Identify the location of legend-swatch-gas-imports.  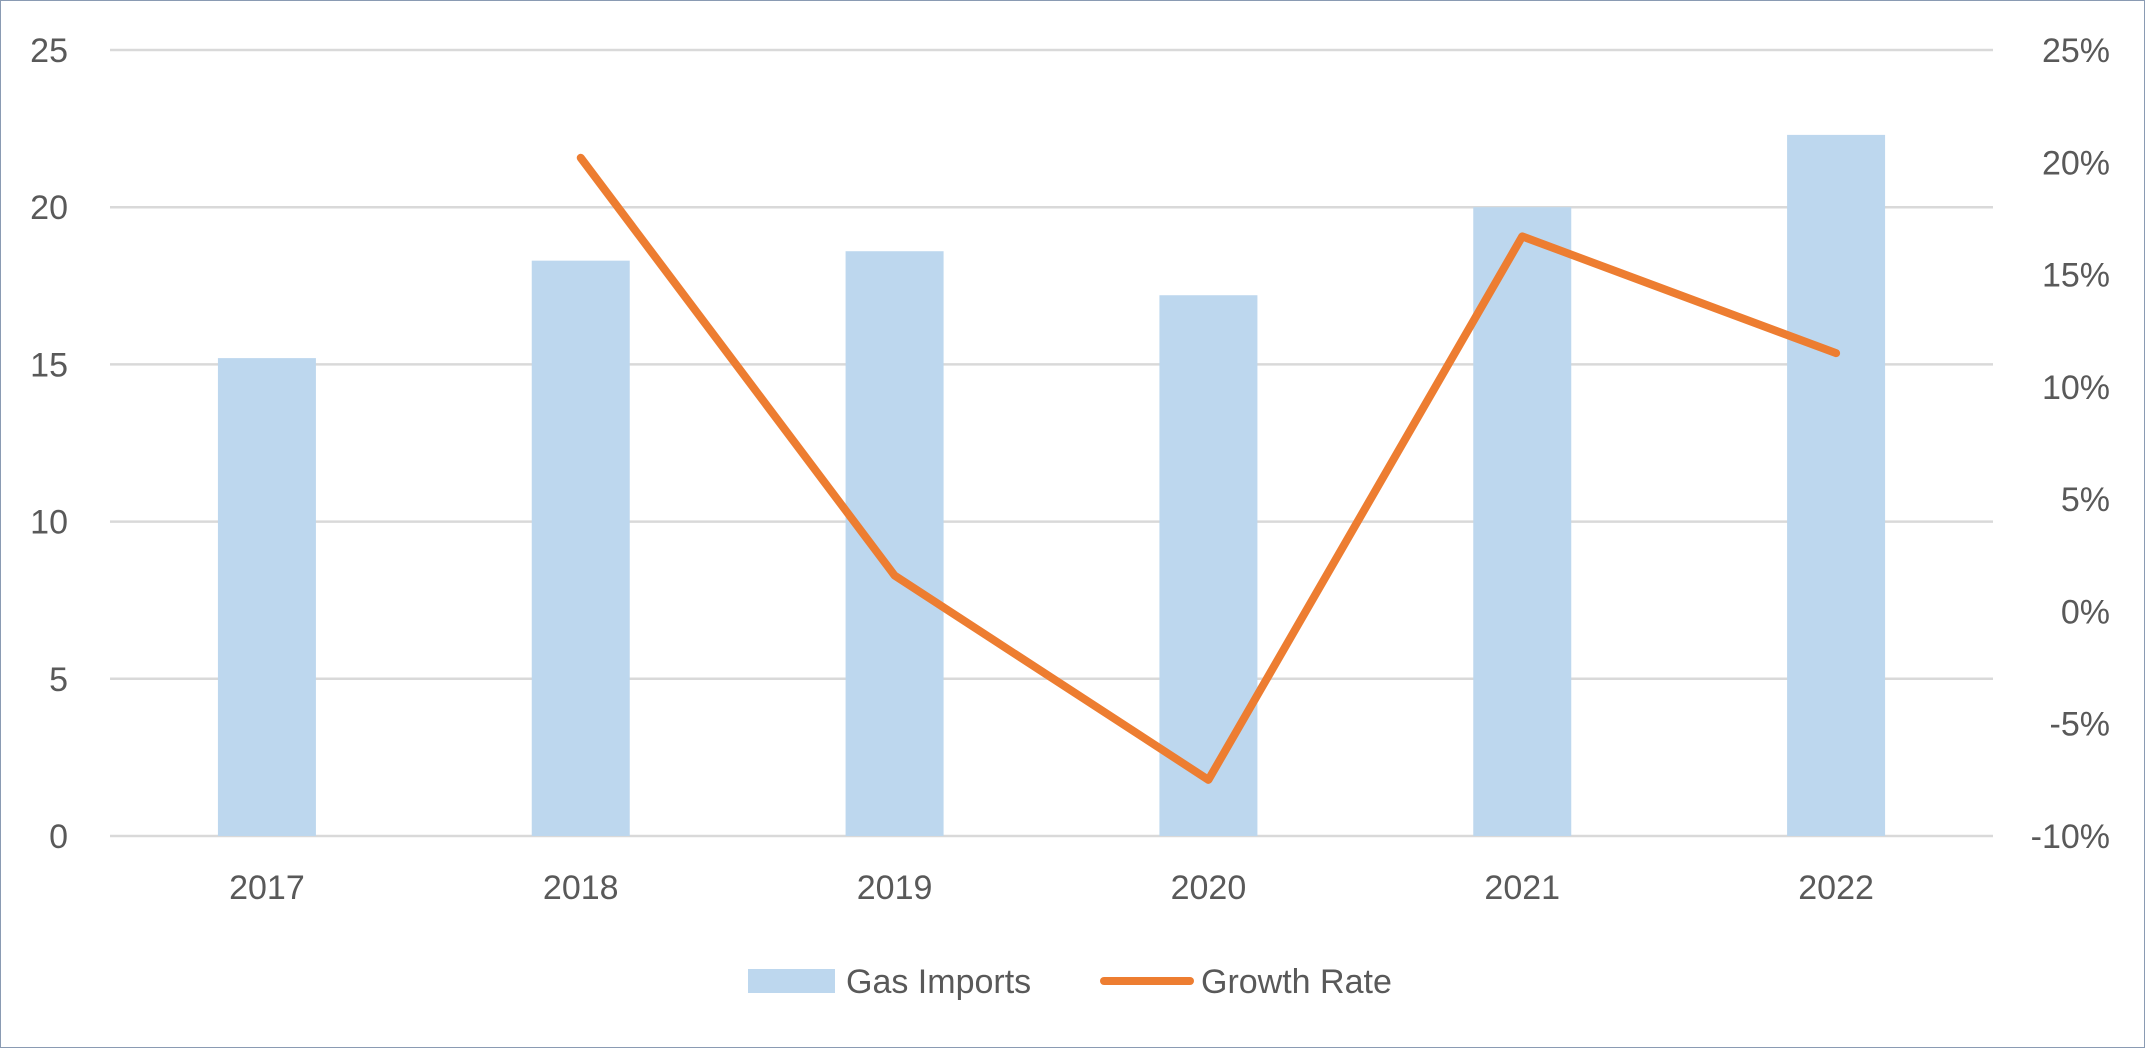
(791, 981).